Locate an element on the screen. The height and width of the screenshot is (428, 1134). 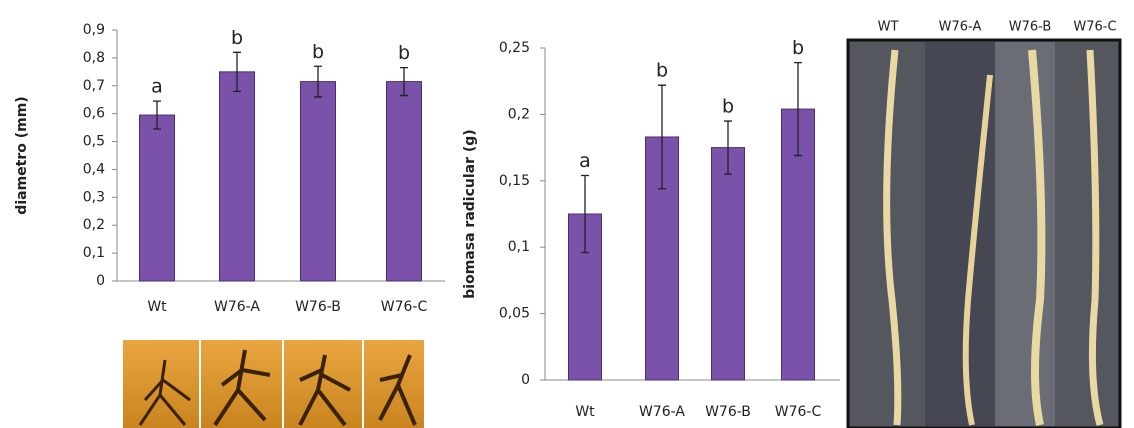
y-tick-label: 0,6 is located at coordinates (94, 114).